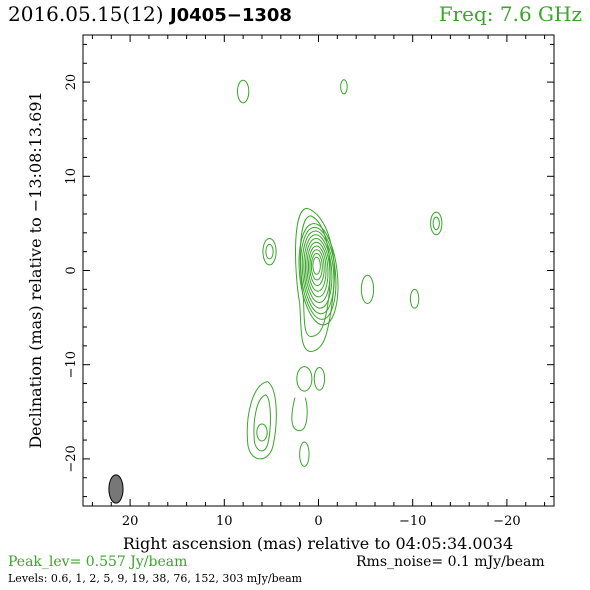 Image resolution: width=590 pixels, height=590 pixels. Describe the element at coordinates (506, 521) in the screenshot. I see `x-tick-label: −20` at that location.